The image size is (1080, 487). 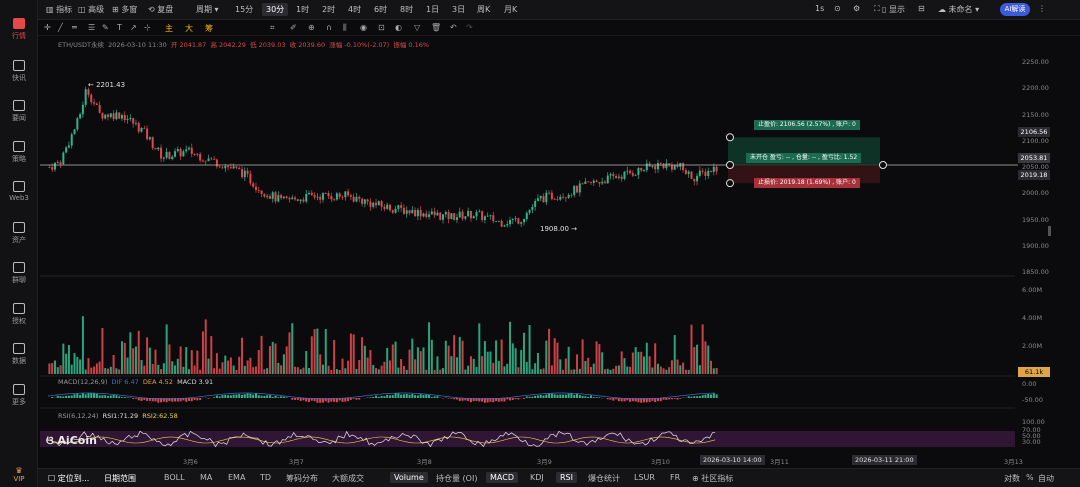 I want to click on take-profit-label: 止盈价: 2106.56 (2.57%) , 账户: 0, so click(x=807, y=125).